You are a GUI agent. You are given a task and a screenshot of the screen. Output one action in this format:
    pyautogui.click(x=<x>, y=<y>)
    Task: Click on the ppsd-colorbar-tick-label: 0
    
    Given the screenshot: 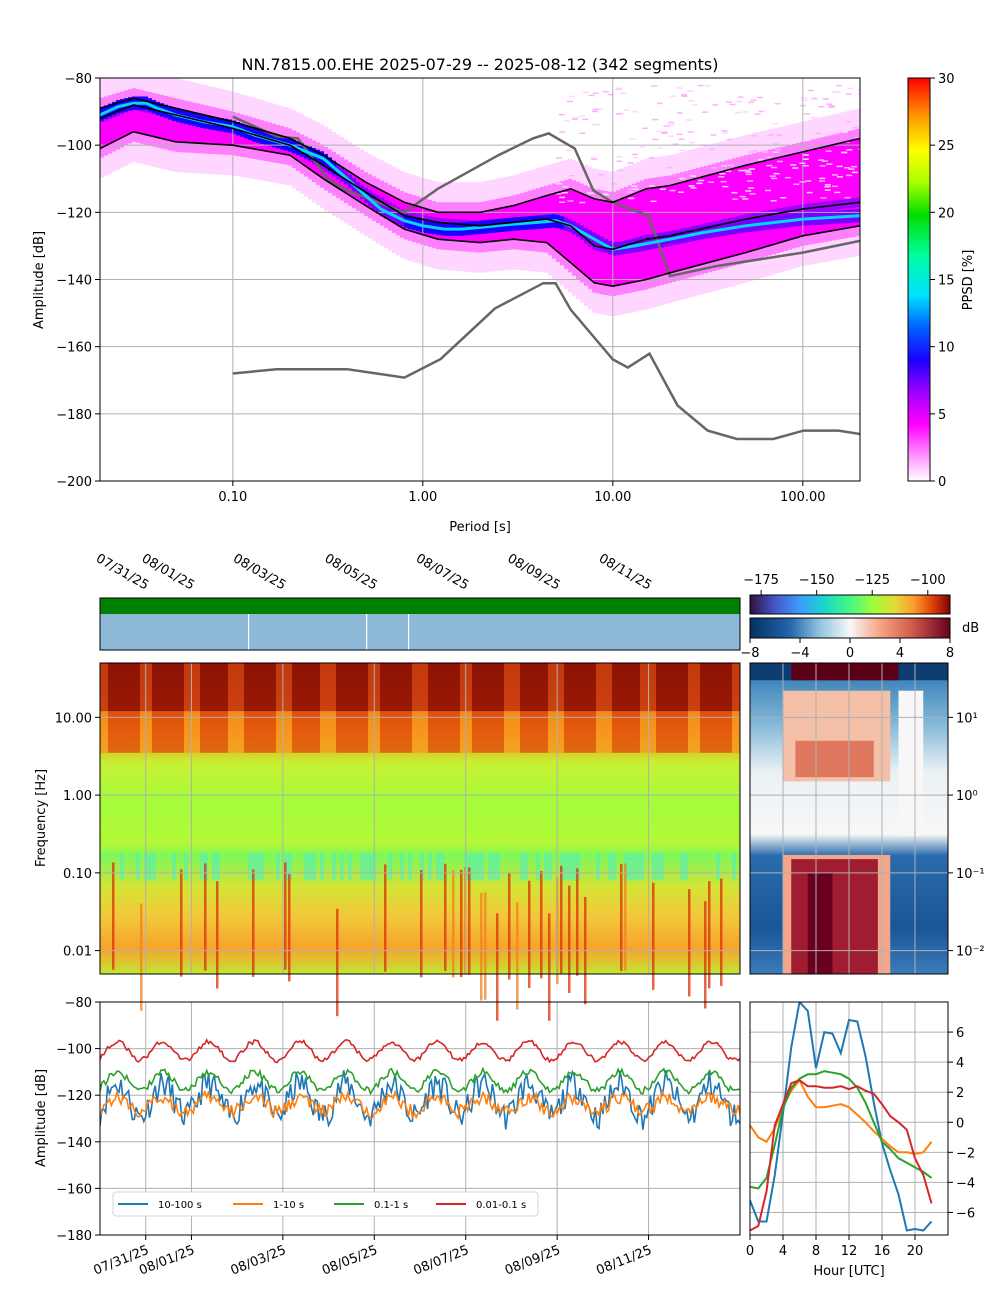 What is the action you would take?
    pyautogui.click(x=942, y=482)
    